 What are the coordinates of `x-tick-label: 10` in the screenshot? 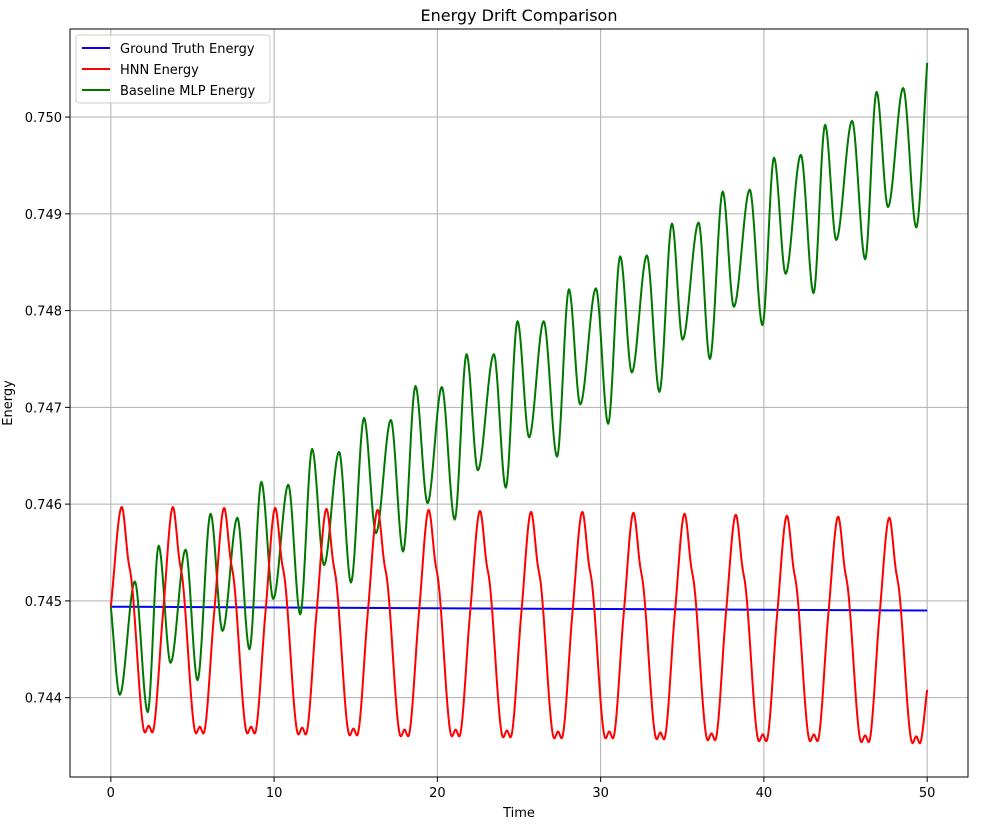 It's located at (274, 793).